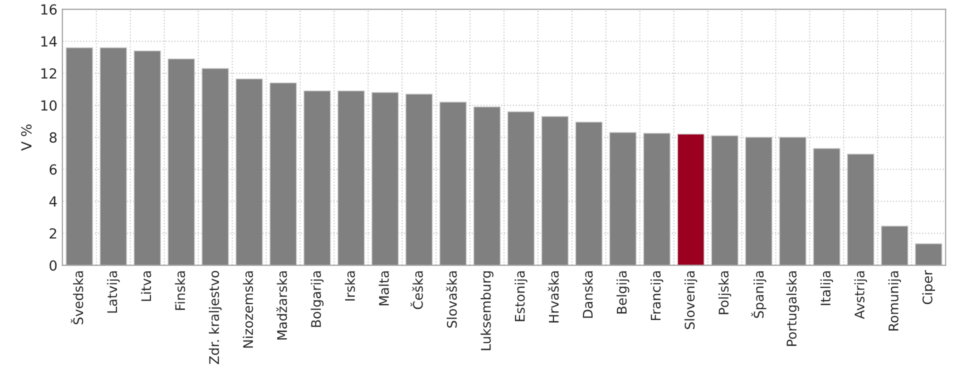 The width and height of the screenshot is (960, 371). I want to click on x-tick-label: Malta, so click(383, 288).